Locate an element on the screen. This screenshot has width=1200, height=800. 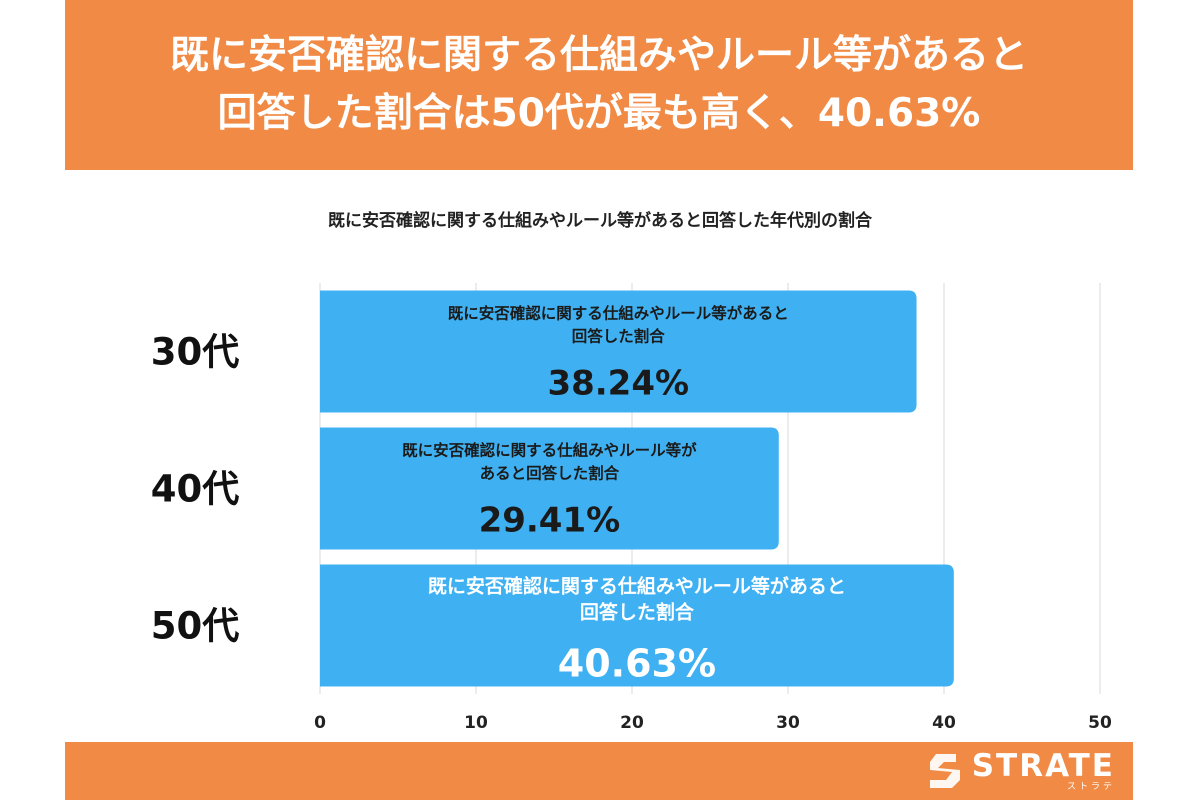
x-tick-label: 20 is located at coordinates (632, 723).